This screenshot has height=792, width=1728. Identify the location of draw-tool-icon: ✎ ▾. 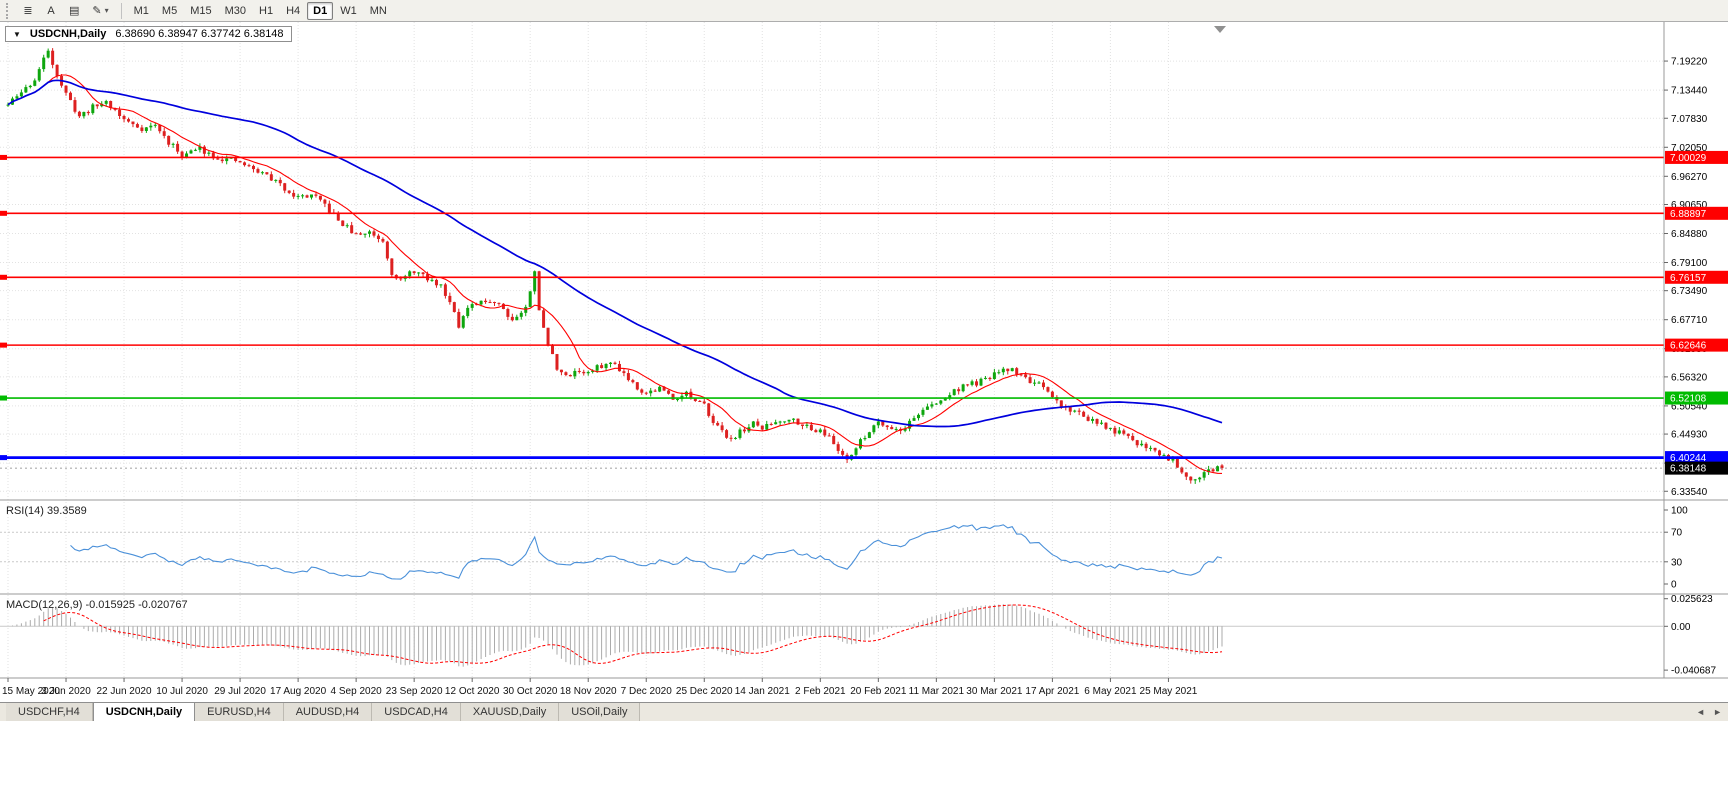
(100, 11).